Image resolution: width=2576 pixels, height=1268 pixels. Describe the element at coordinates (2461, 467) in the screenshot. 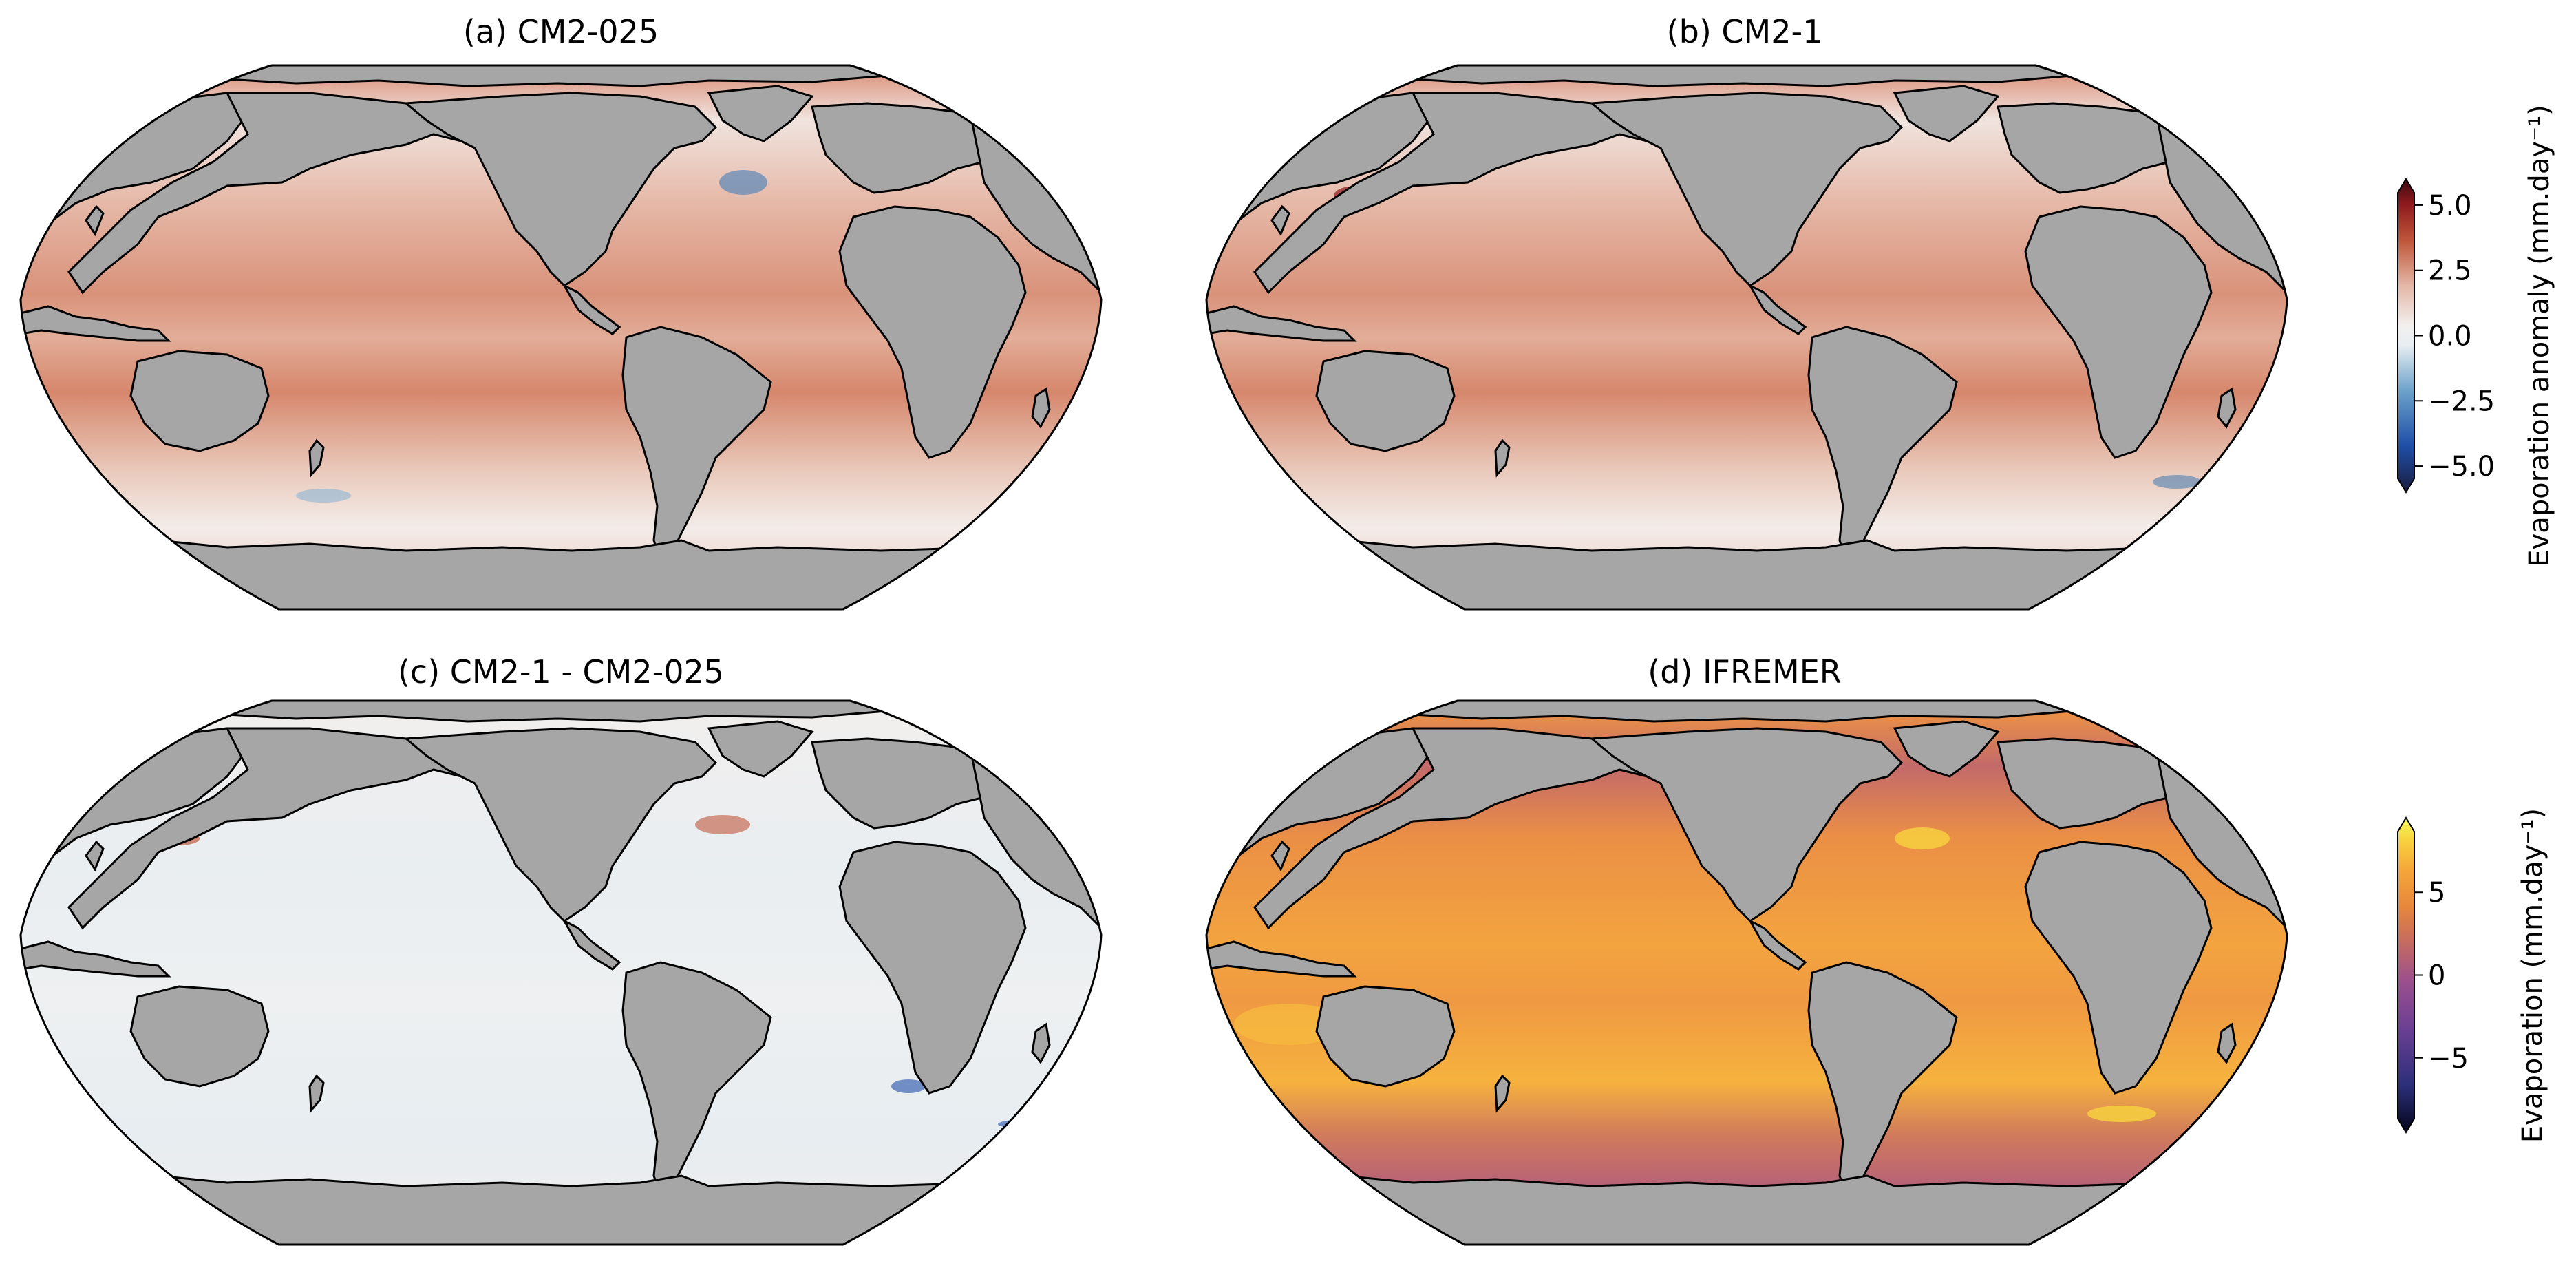

I see `colorbar-tick-label: −5.0` at that location.